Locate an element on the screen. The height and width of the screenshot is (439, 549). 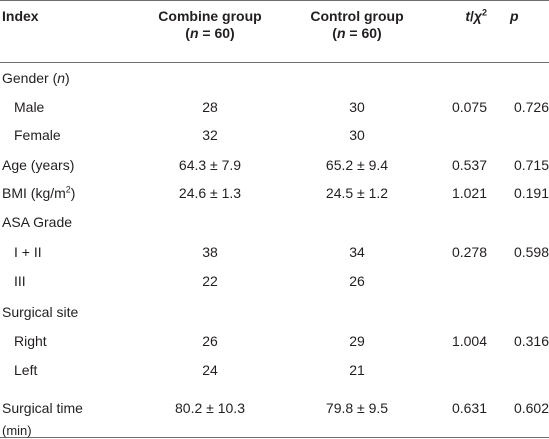
control-cell: 65.2 ± 9.4 is located at coordinates (357, 165).